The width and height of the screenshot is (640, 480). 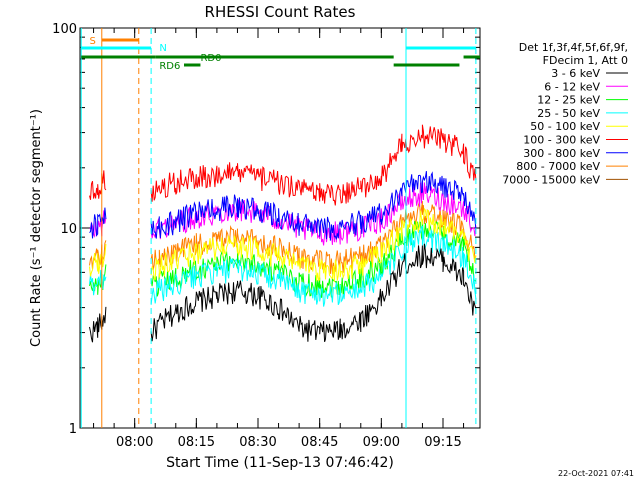 I want to click on y-tick-label: 10, so click(x=68, y=229).